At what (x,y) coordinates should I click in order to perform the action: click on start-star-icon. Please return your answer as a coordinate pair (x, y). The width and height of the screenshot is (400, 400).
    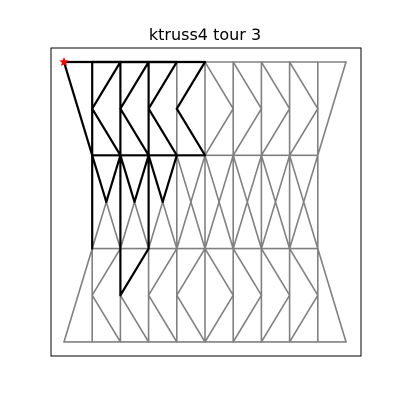
    Looking at the image, I should click on (64, 62).